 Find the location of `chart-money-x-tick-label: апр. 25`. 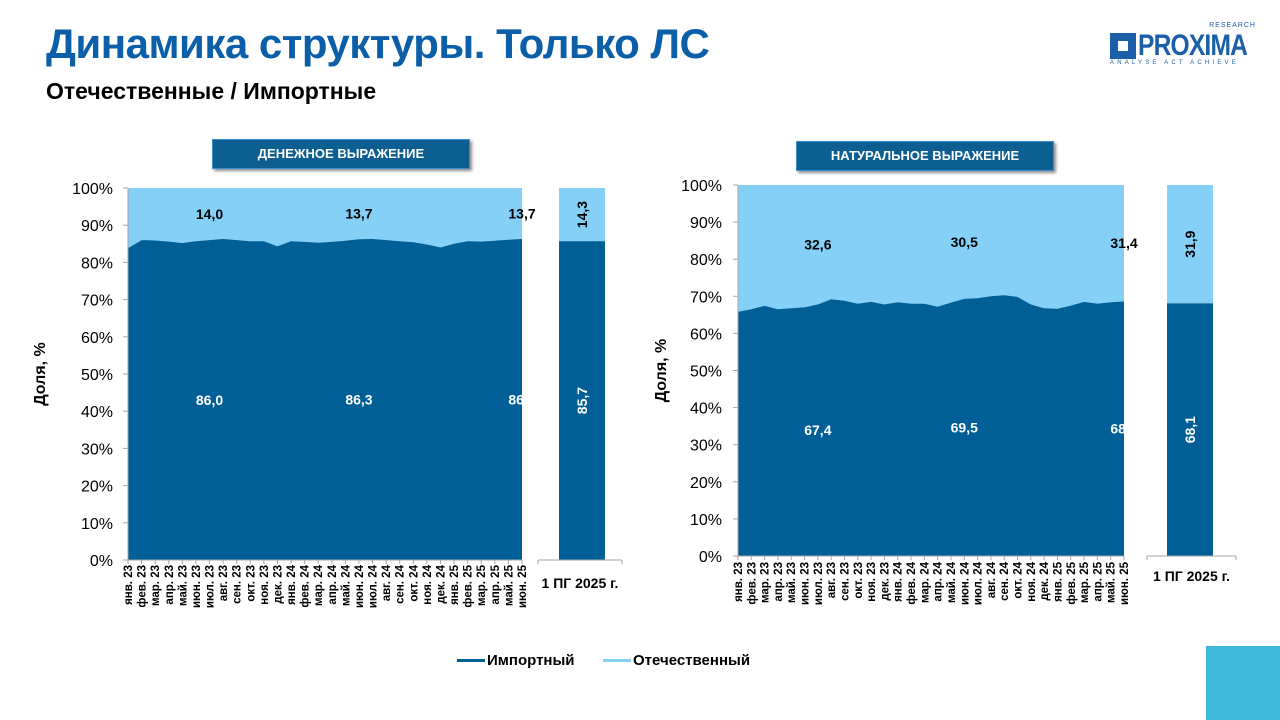

chart-money-x-tick-label: апр. 25 is located at coordinates (496, 584).